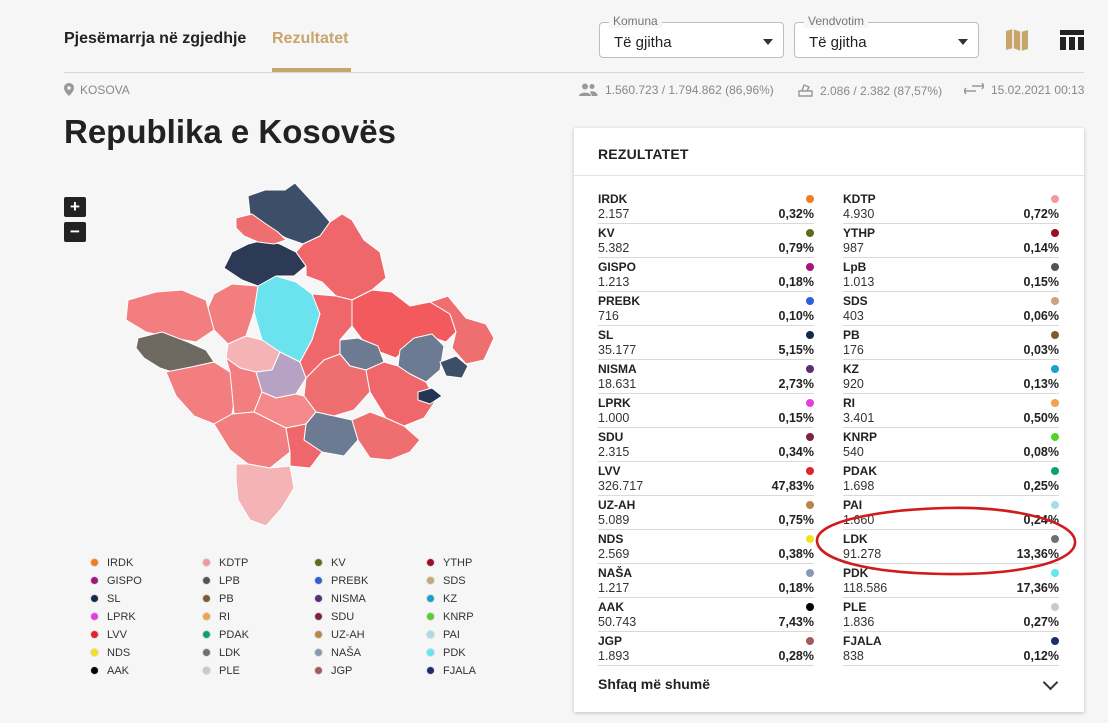  I want to click on party-name: KDTP, so click(859, 199).